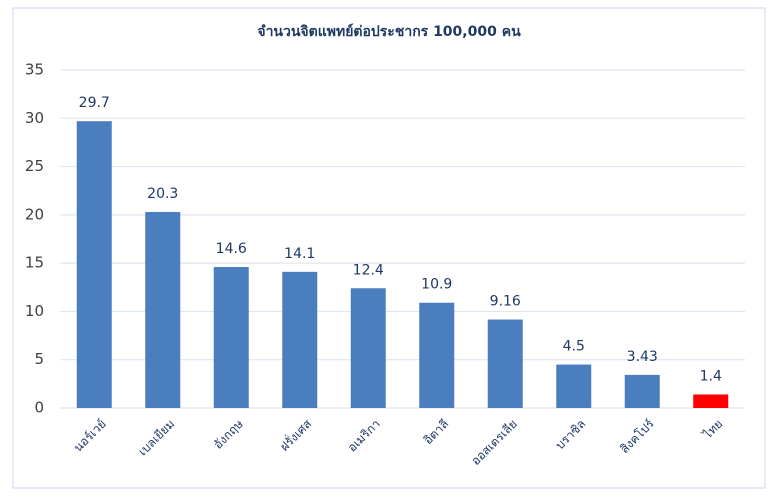 The height and width of the screenshot is (498, 778). Describe the element at coordinates (162, 194) in the screenshot. I see `data-label: 20.3` at that location.